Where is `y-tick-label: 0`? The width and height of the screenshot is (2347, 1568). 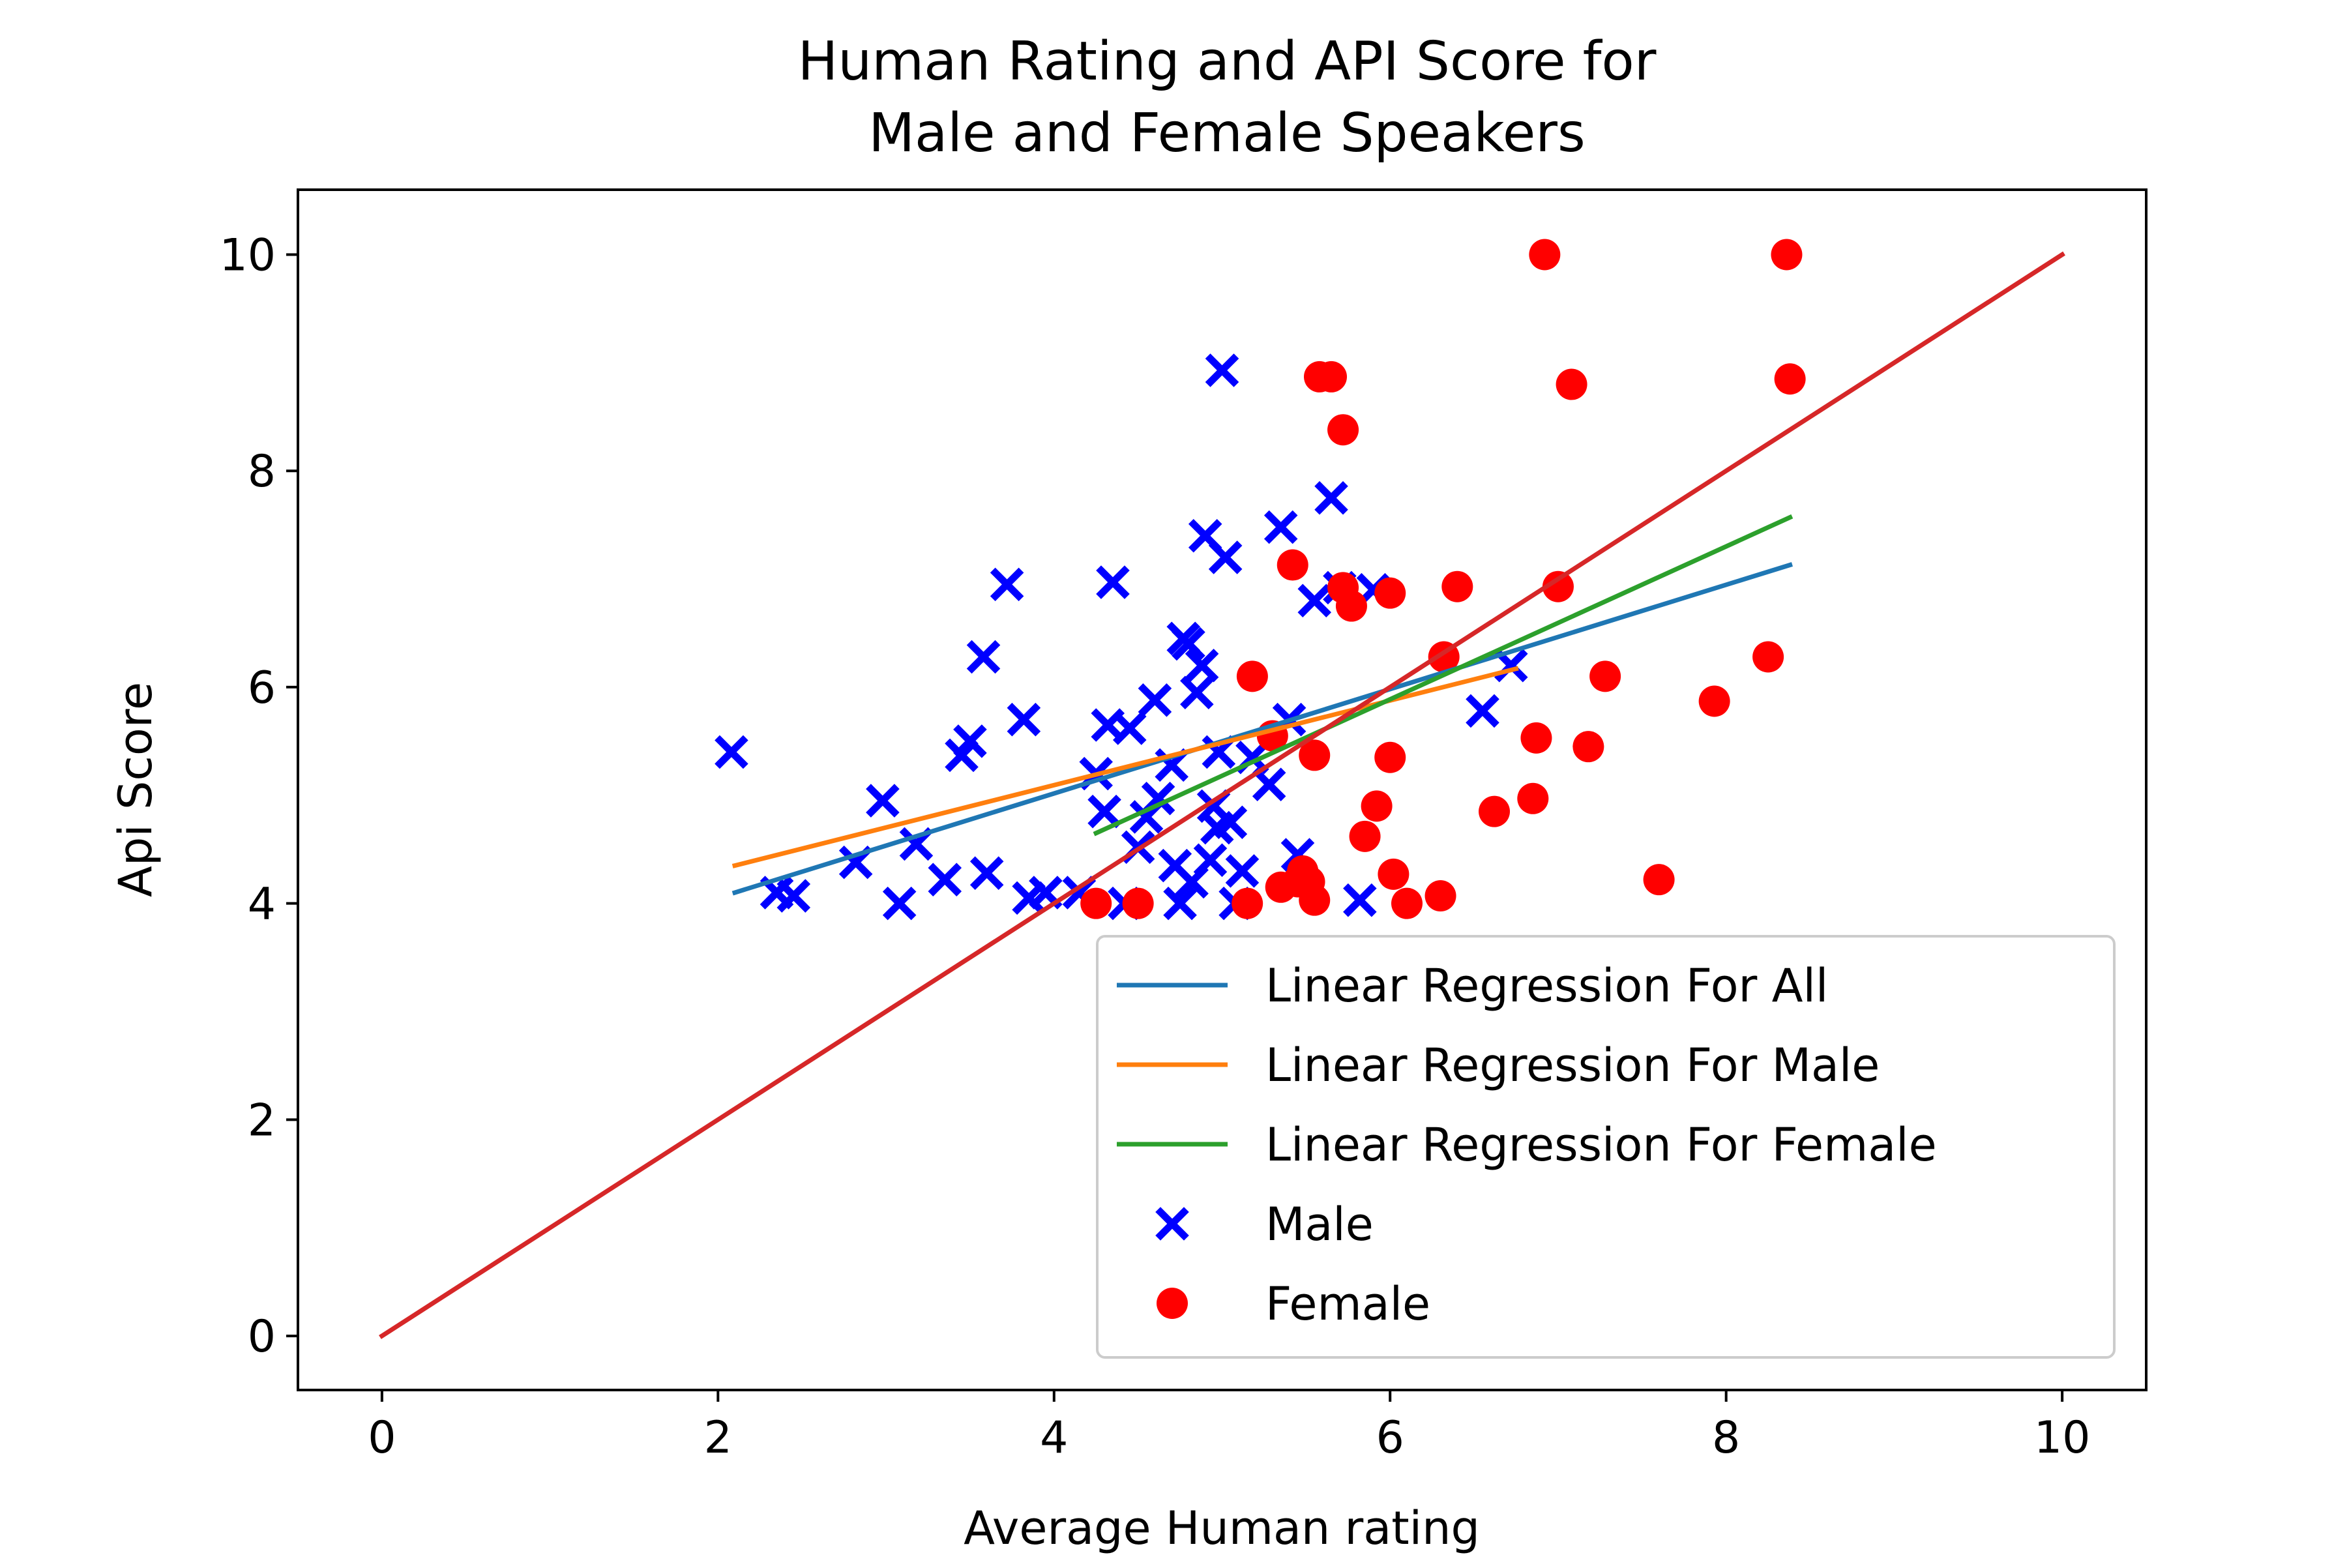 y-tick-label: 0 is located at coordinates (262, 1337).